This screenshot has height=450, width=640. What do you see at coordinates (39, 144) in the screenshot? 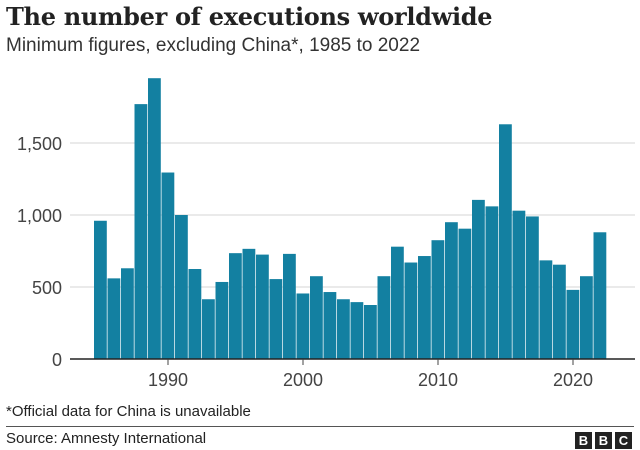
I see `y-tick-label: 1,500` at bounding box center [39, 144].